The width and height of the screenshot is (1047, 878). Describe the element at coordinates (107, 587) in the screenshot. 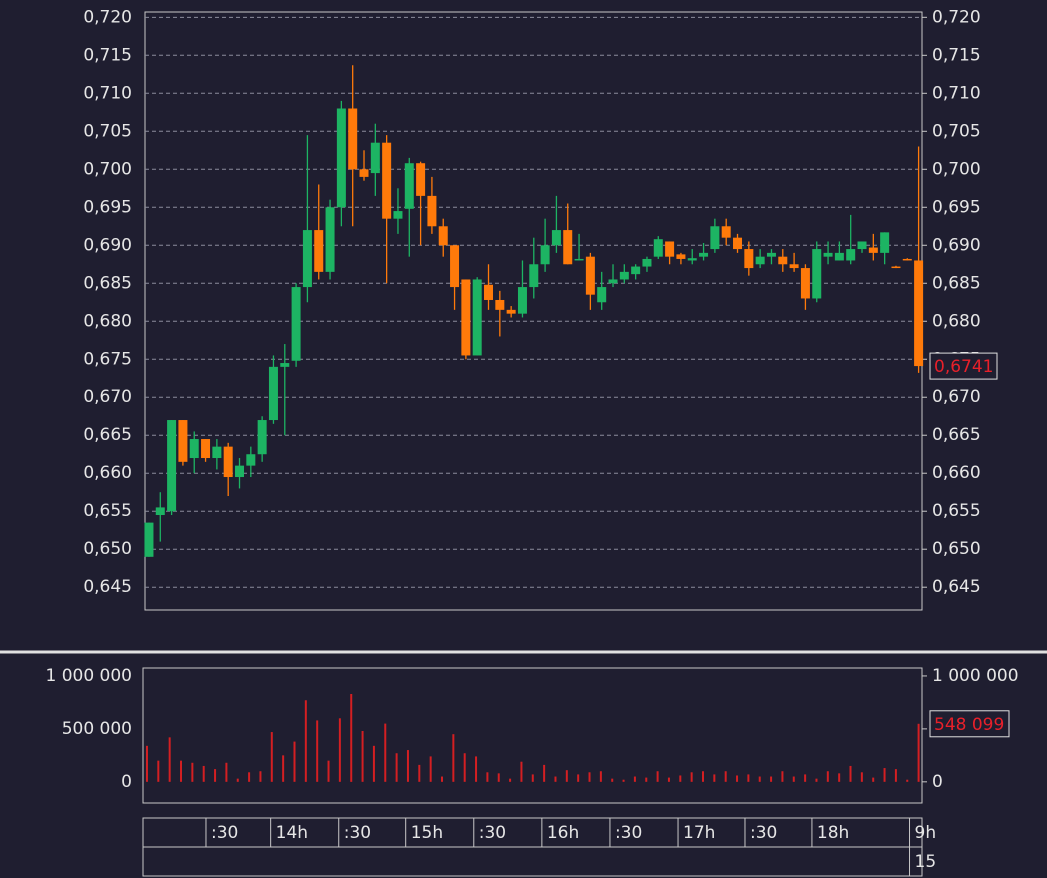

I see `y-tick-label-left: 0,645` at that location.